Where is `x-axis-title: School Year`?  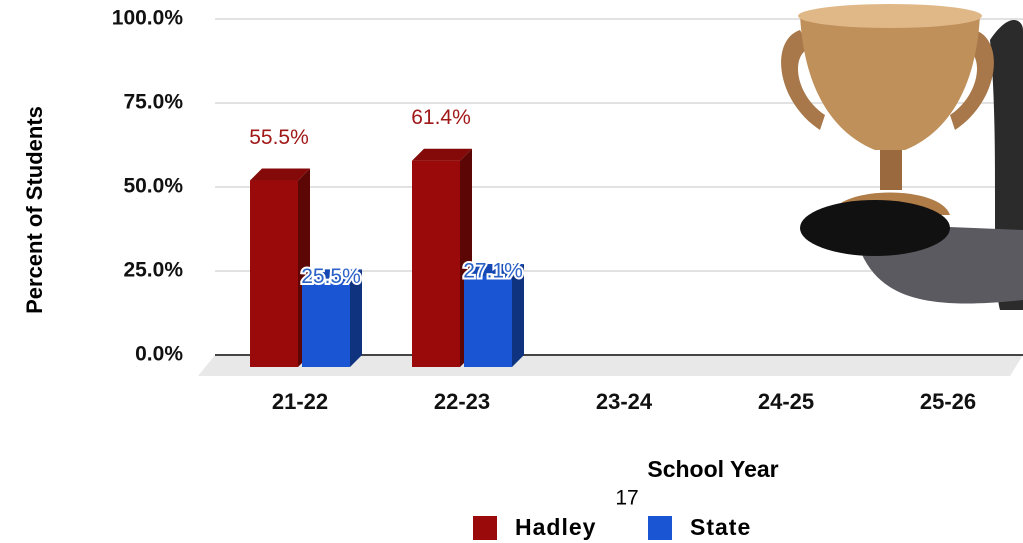
x-axis-title: School Year is located at coordinates (712, 469).